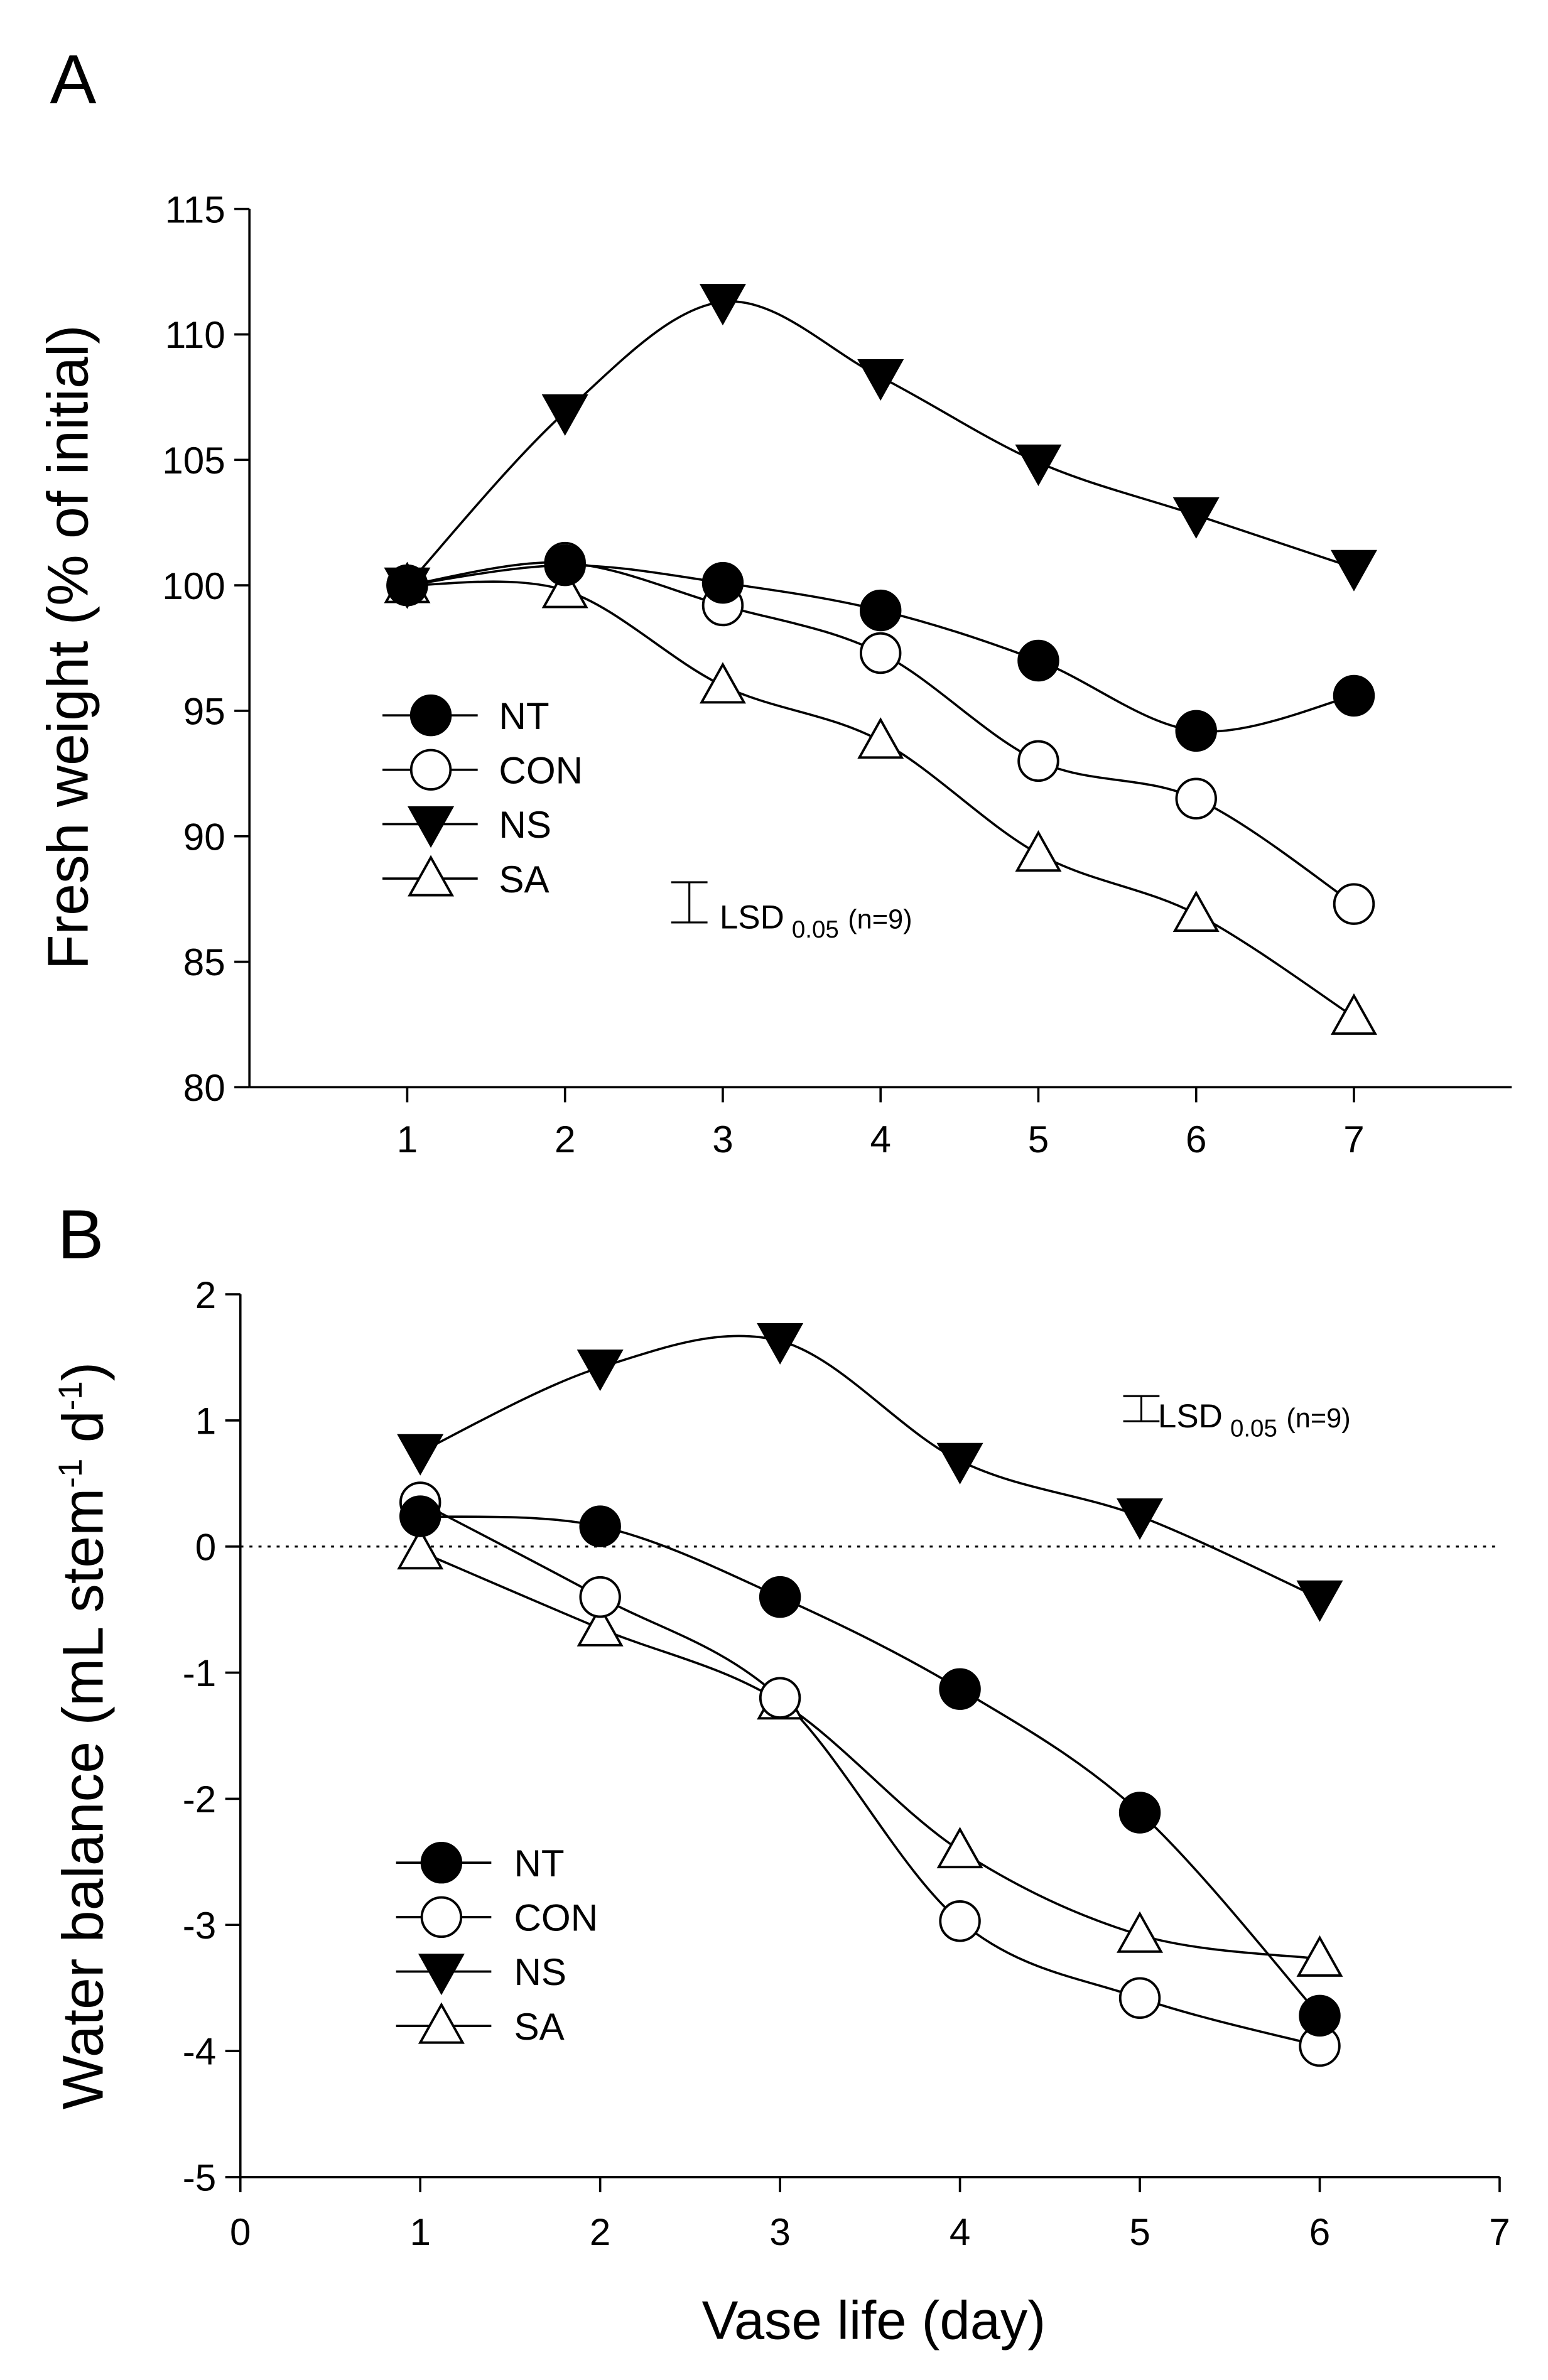 The width and height of the screenshot is (1548, 2380). Describe the element at coordinates (241, 2232) in the screenshot. I see `x-tick-label: 0` at that location.